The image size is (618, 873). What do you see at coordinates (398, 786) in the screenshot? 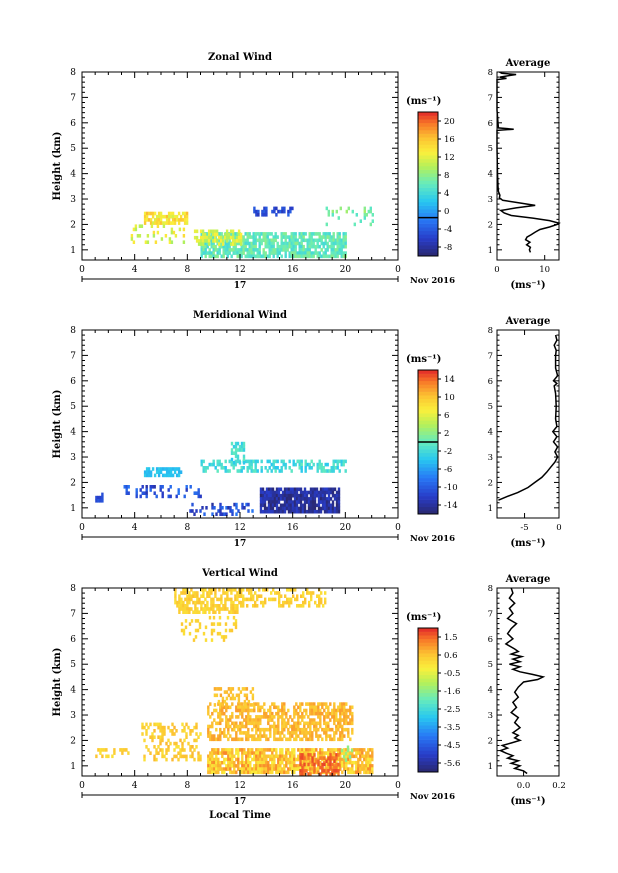
I see `x-tick-label: 0` at bounding box center [398, 786].